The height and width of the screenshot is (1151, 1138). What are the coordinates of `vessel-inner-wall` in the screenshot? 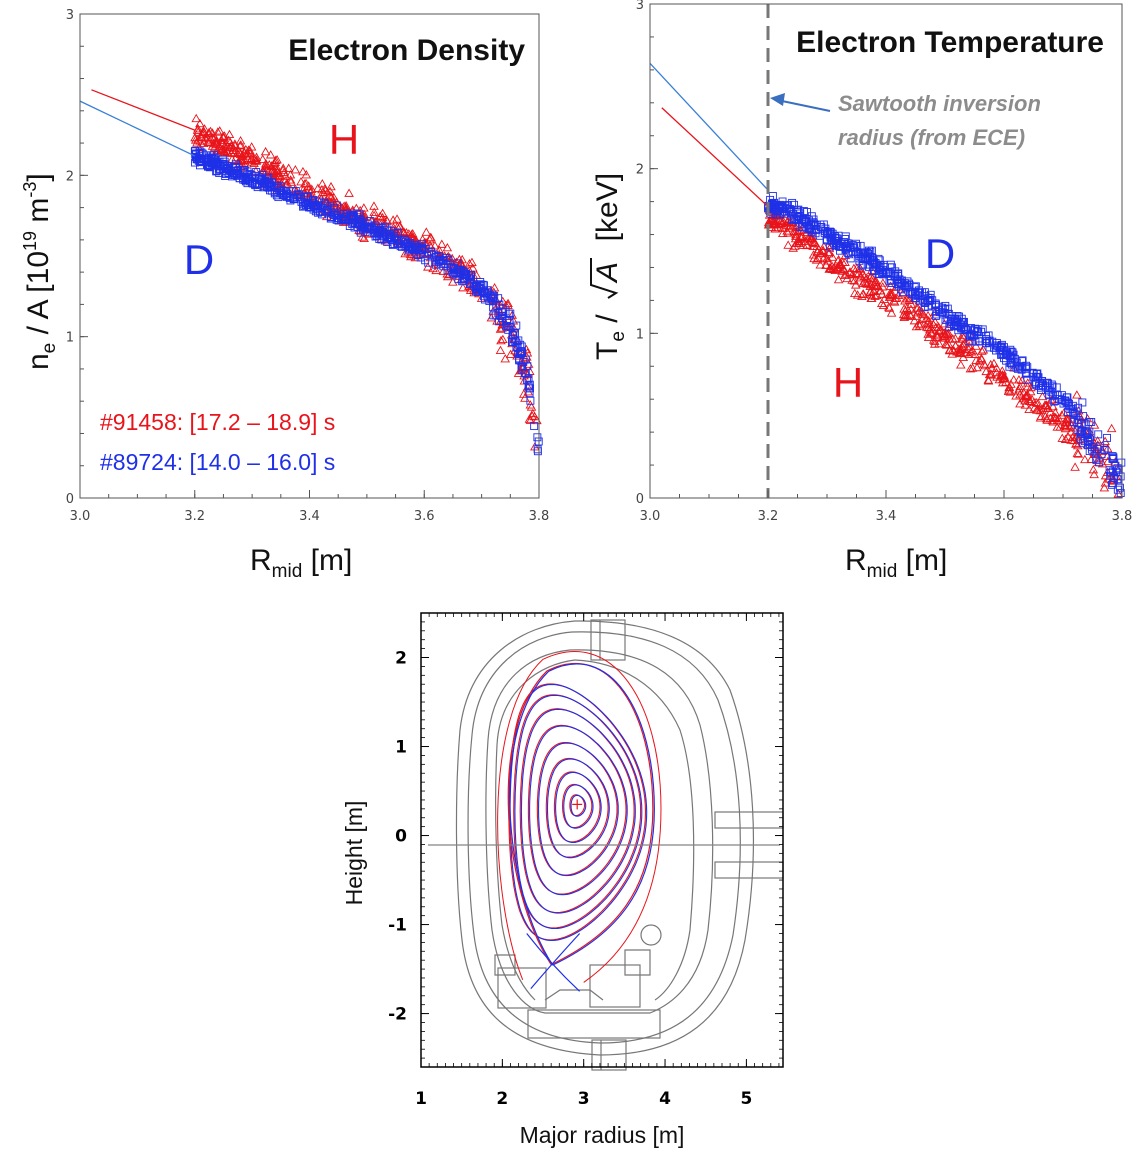 It's located at (604, 837).